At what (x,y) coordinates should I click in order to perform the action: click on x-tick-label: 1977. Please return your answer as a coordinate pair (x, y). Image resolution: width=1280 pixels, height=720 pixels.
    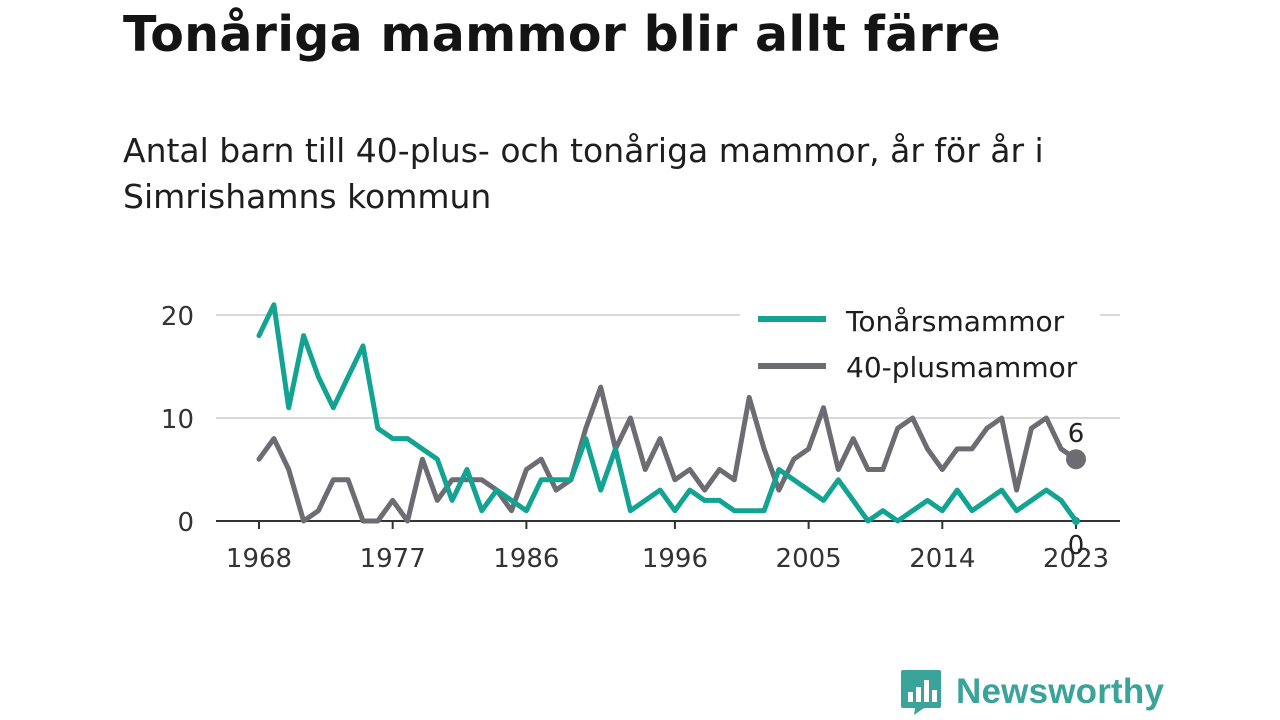
    Looking at the image, I should click on (393, 559).